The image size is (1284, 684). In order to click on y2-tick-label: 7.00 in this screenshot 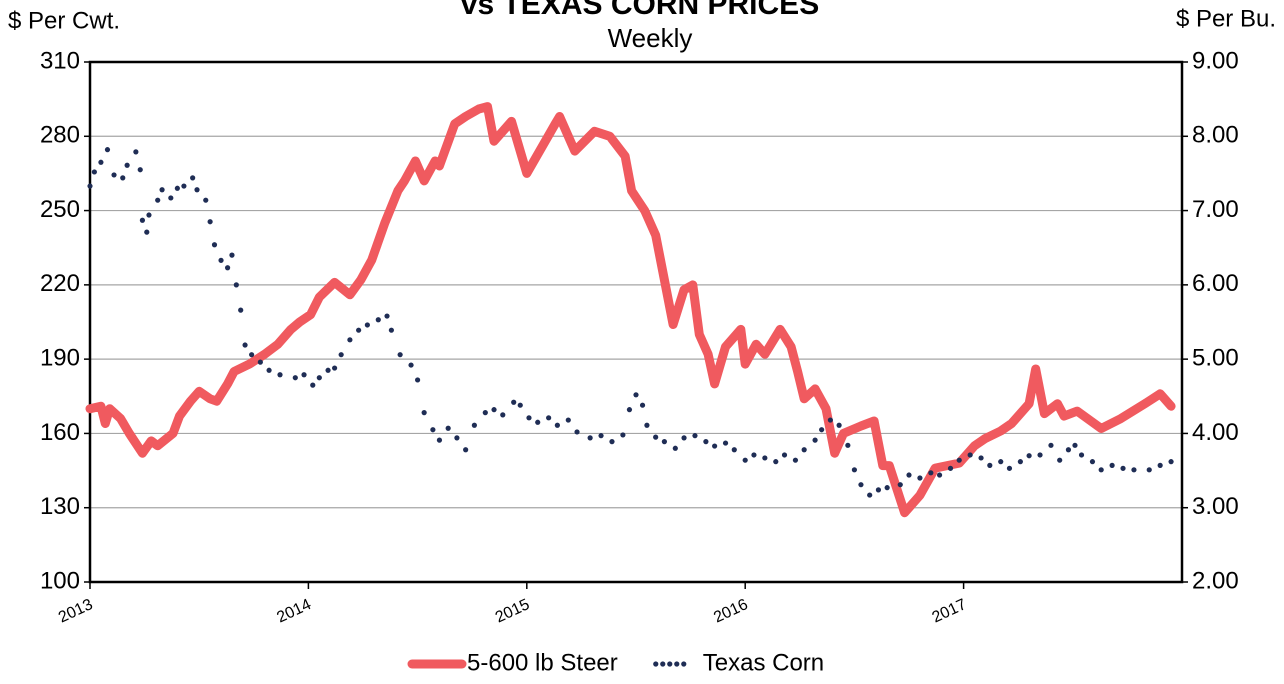, I will do `click(1215, 209)`.